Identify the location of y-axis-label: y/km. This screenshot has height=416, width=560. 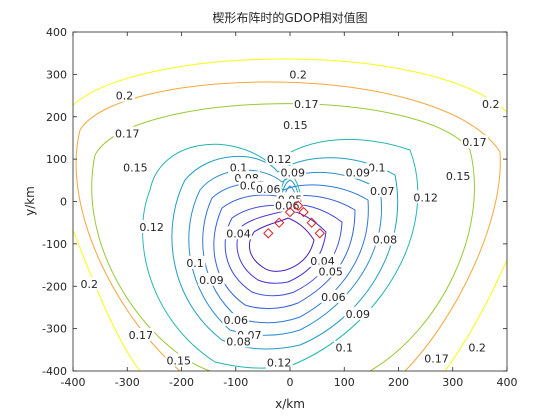
(30, 201).